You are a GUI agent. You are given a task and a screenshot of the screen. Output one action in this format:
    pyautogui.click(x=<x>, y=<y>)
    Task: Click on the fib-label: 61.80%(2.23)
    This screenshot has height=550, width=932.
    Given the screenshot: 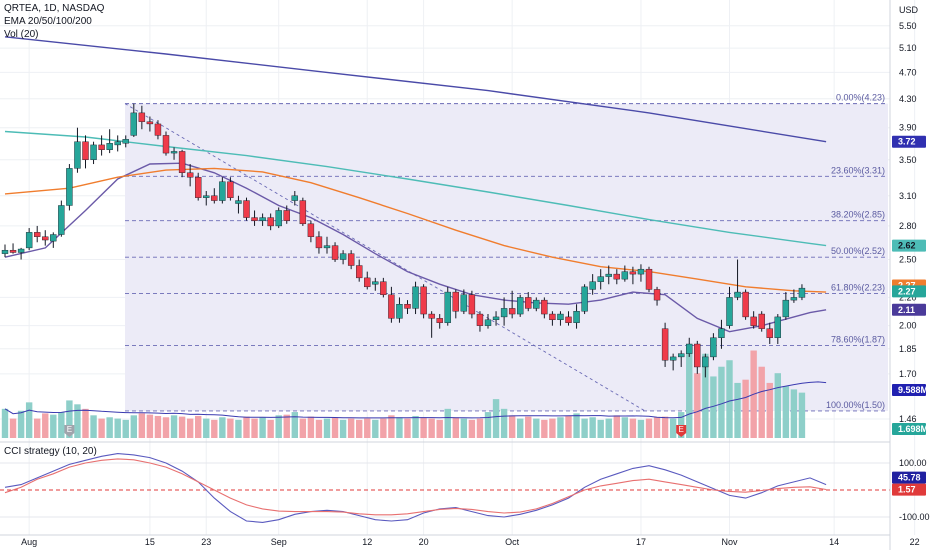 What is the action you would take?
    pyautogui.click(x=858, y=287)
    